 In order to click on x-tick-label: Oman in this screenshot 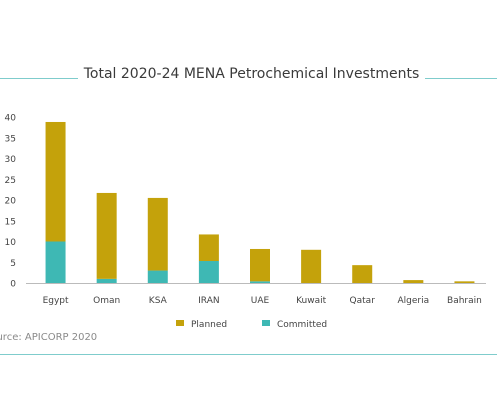, I will do `click(106, 301)`.